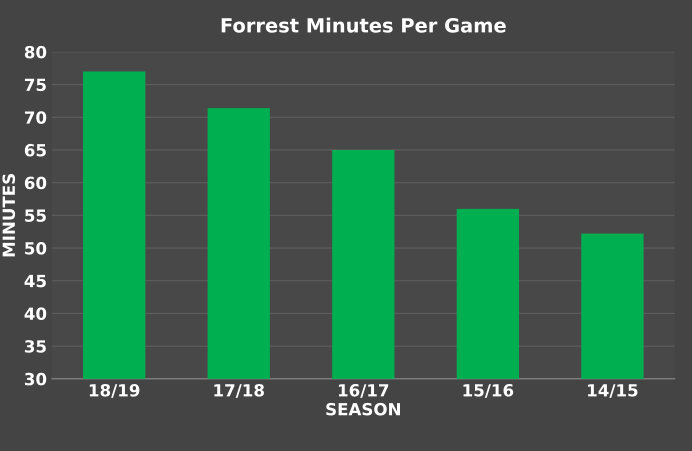 The height and width of the screenshot is (451, 692). I want to click on y-tick-label: 65, so click(35, 150).